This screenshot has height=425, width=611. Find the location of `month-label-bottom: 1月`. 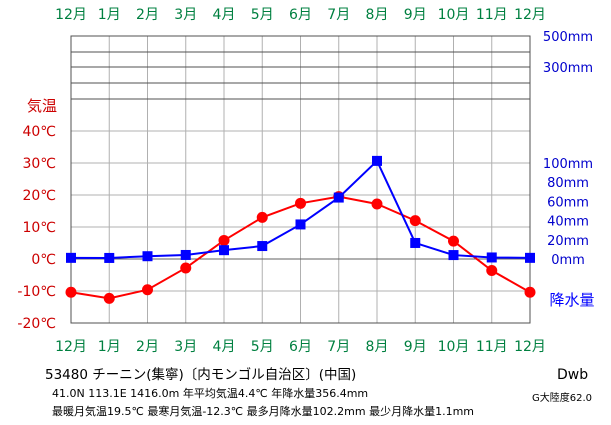

month-label-bottom: 1月 is located at coordinates (109, 347).